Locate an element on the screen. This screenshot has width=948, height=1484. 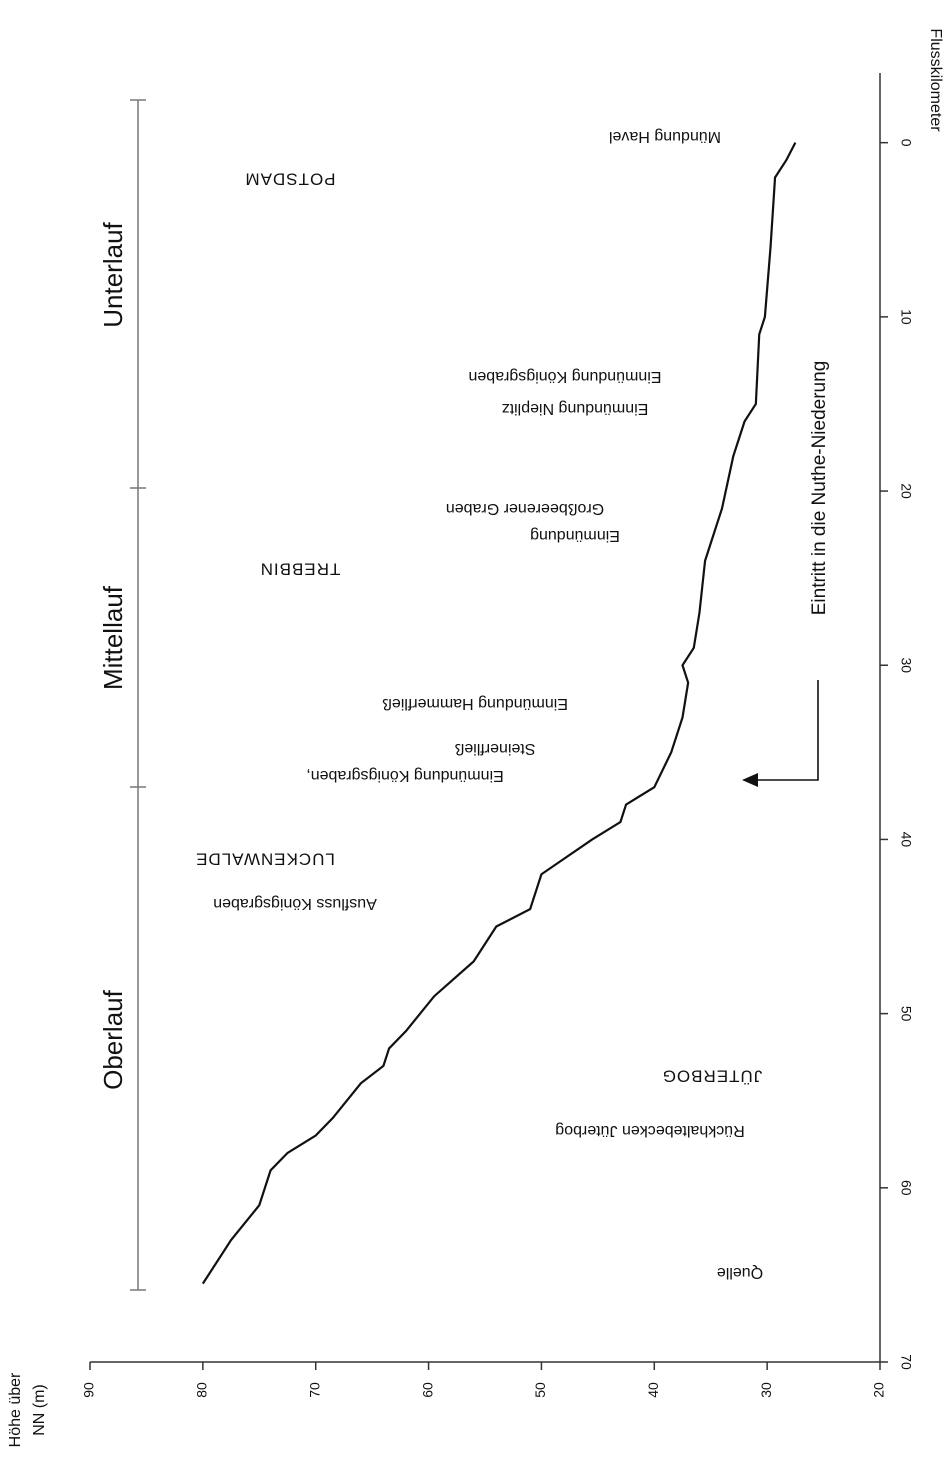
place-label: TREBBIN is located at coordinates (300, 569).